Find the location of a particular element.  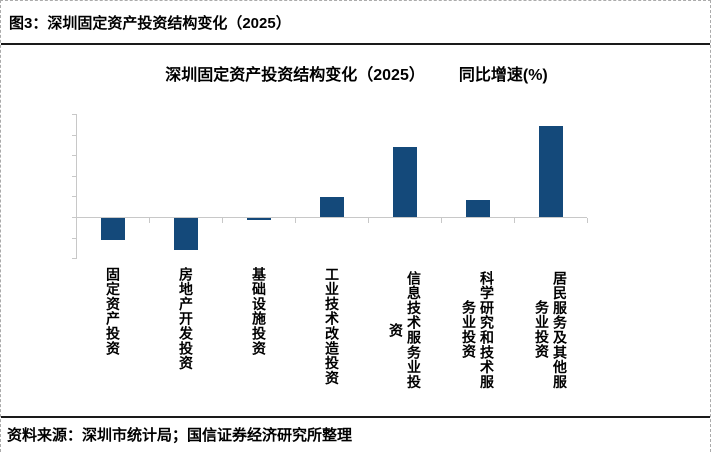

category-label-text: 固定资产投资 is located at coordinates (113, 311).